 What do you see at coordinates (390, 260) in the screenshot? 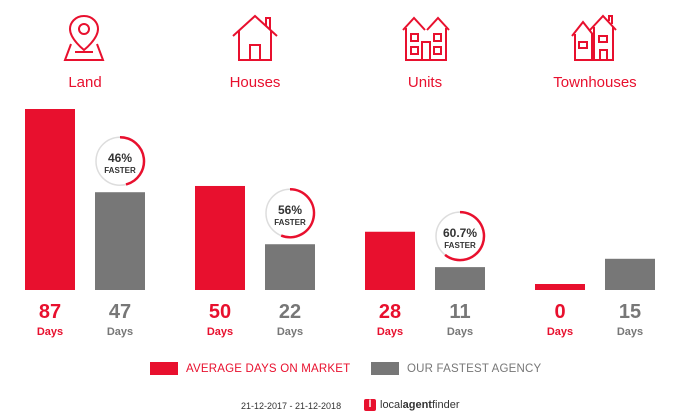
I see `bar-average-units` at bounding box center [390, 260].